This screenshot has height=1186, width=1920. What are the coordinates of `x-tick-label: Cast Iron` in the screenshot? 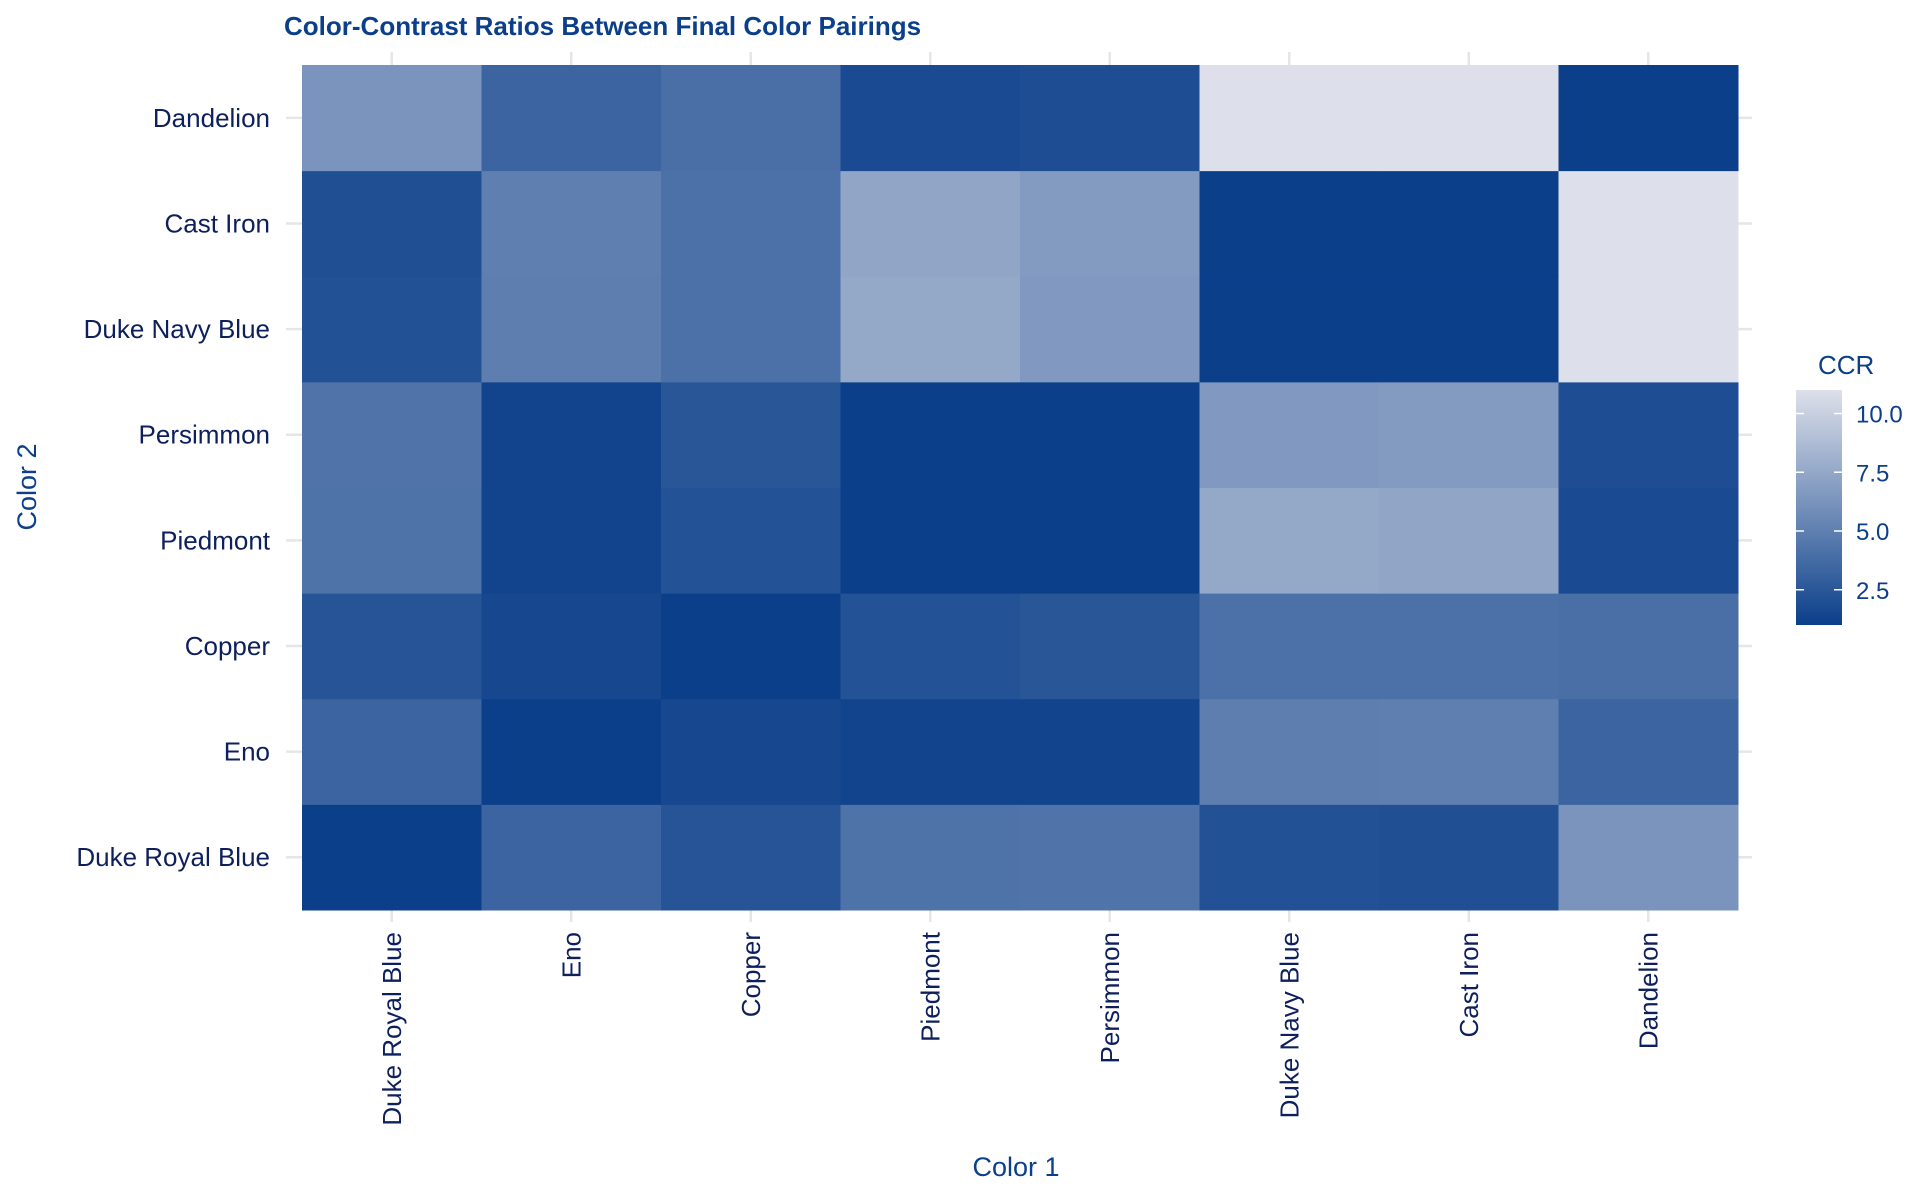 It's located at (1469, 985).